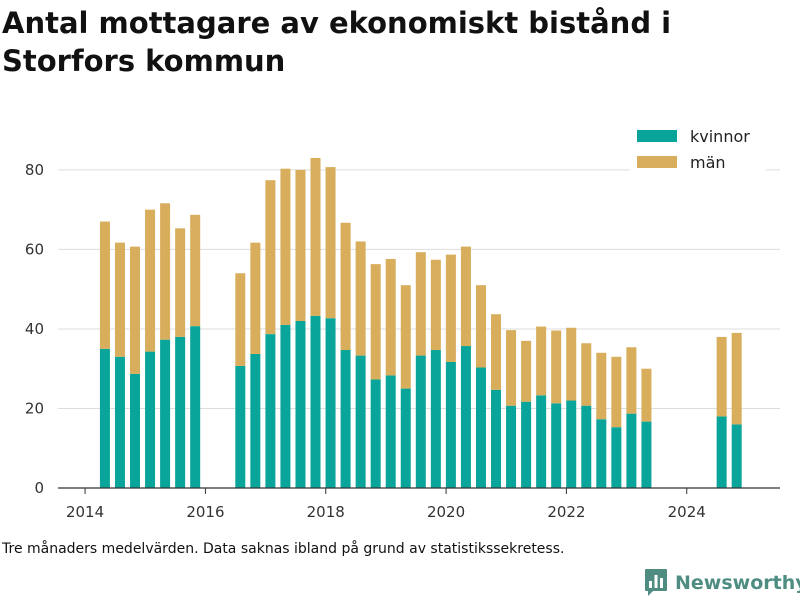 The height and width of the screenshot is (600, 800). What do you see at coordinates (720, 136) in the screenshot?
I see `legend-label-kvinnor: kvinnor` at bounding box center [720, 136].